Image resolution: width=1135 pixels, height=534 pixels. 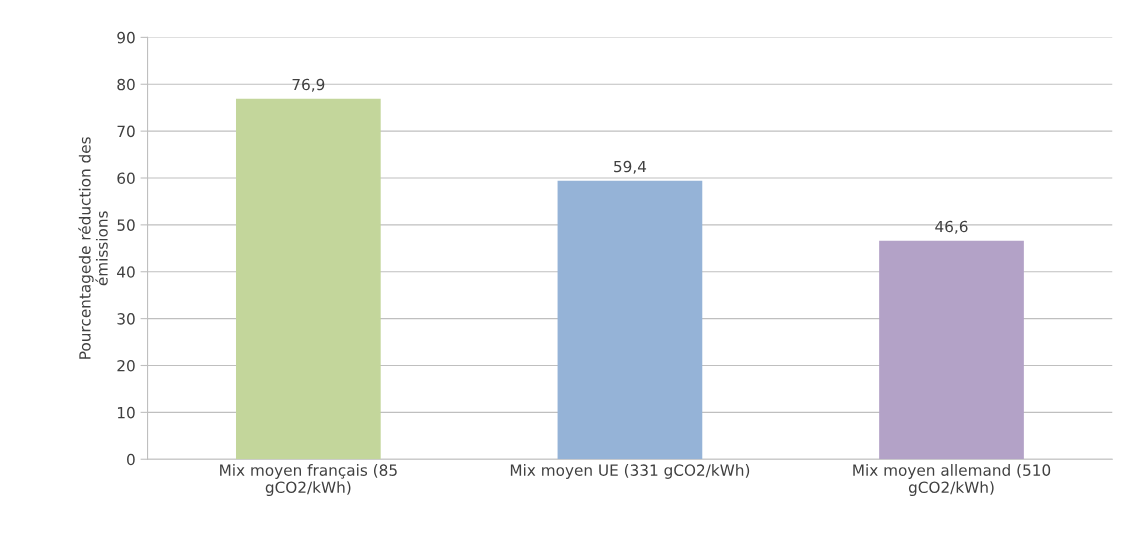 I want to click on y-tick-label: 90, so click(x=126, y=37).